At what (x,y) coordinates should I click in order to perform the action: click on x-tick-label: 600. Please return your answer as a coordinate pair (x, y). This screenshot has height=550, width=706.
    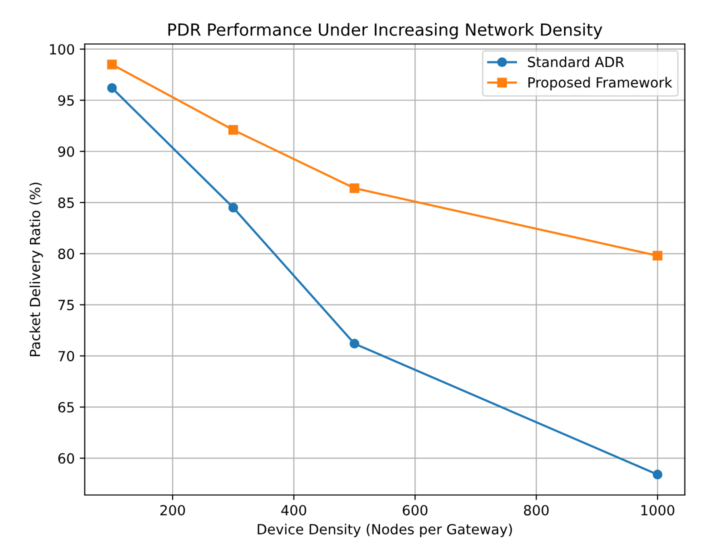
    Looking at the image, I should click on (415, 510).